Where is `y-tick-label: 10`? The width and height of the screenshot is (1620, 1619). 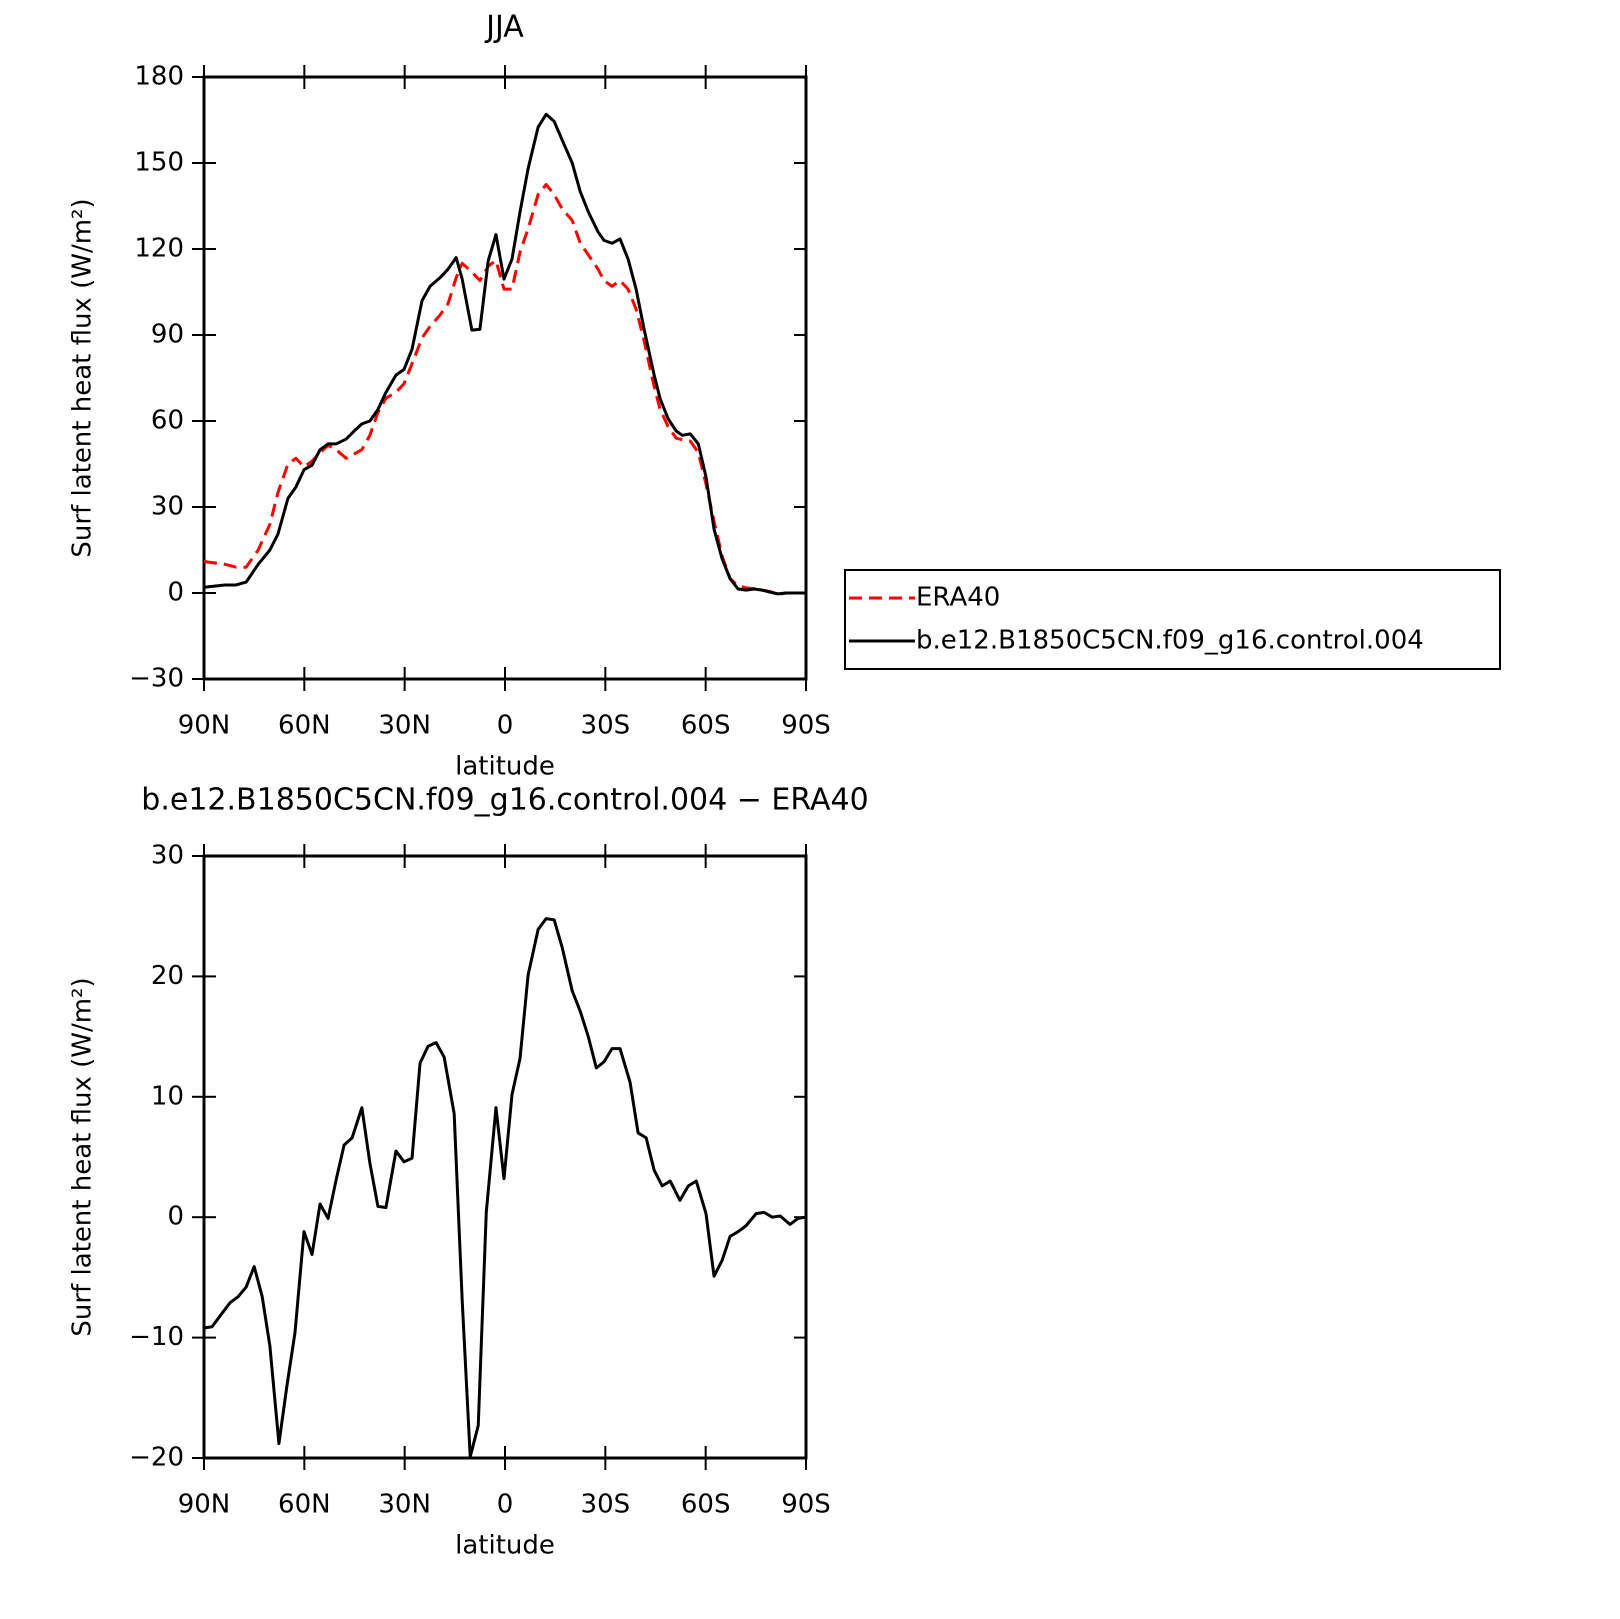
y-tick-label: 10 is located at coordinates (167, 1096).